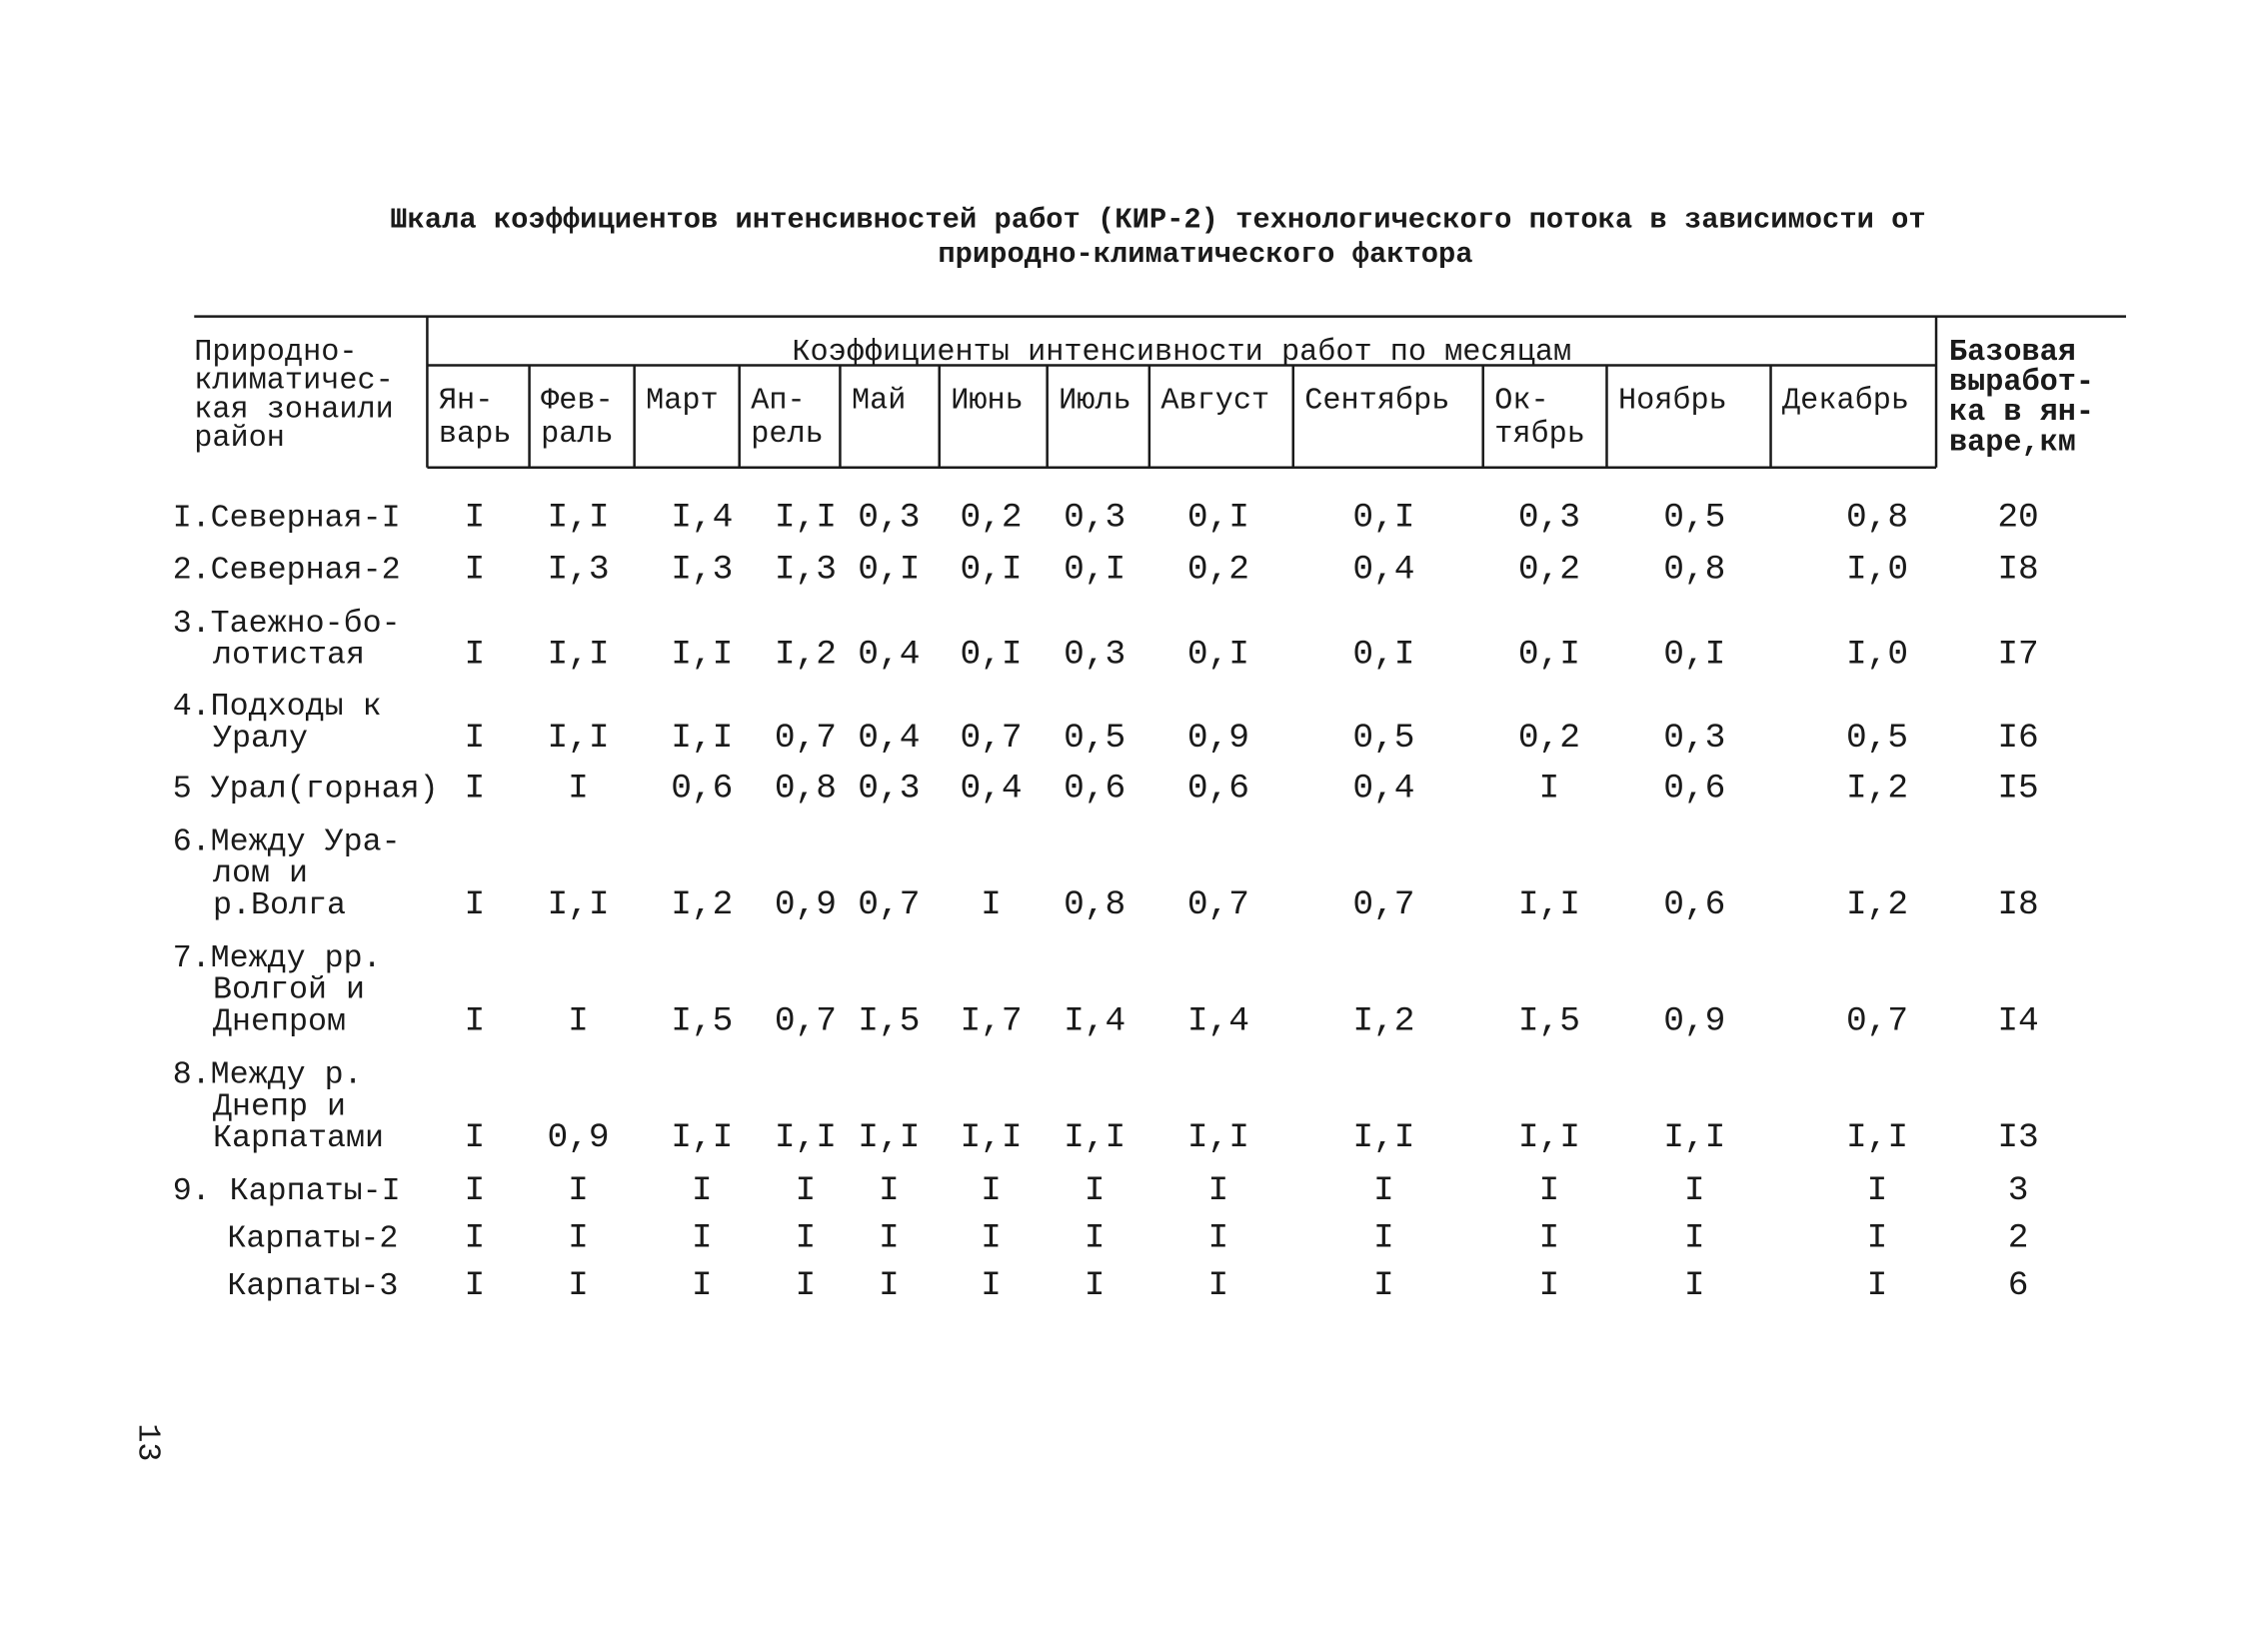 Image resolution: width=2244 pixels, height=1652 pixels. I want to click on cell-base: I6, so click(2017, 738).